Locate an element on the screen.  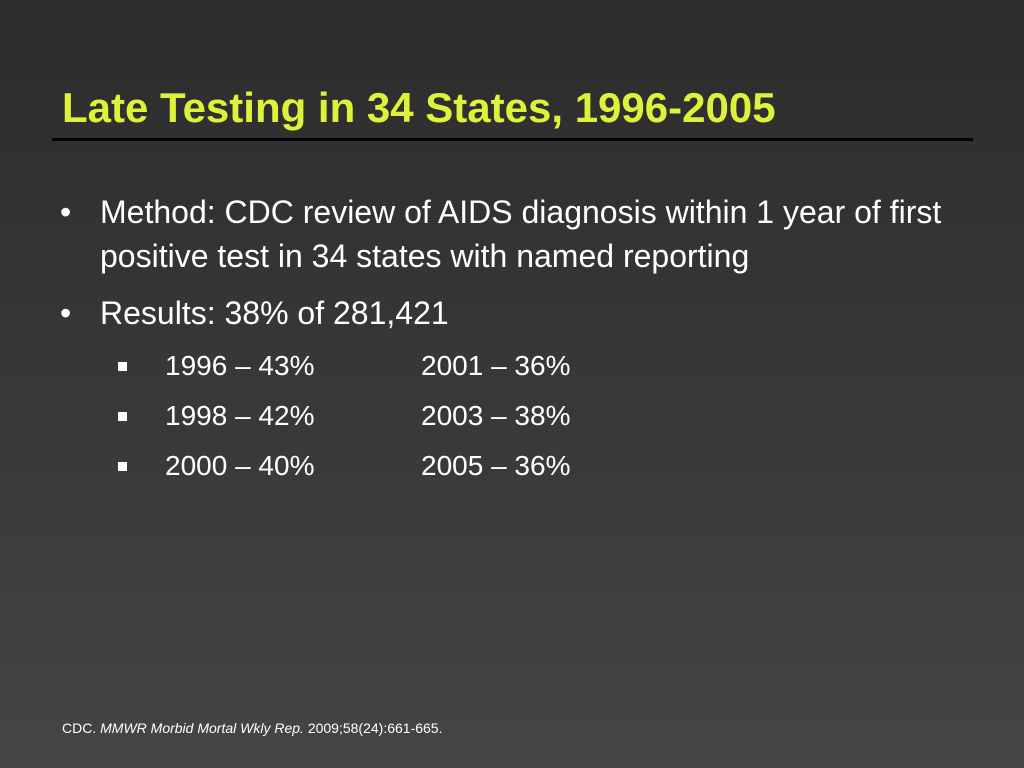
sub-bullet-year-right: 2001 – 36% is located at coordinates (496, 365).